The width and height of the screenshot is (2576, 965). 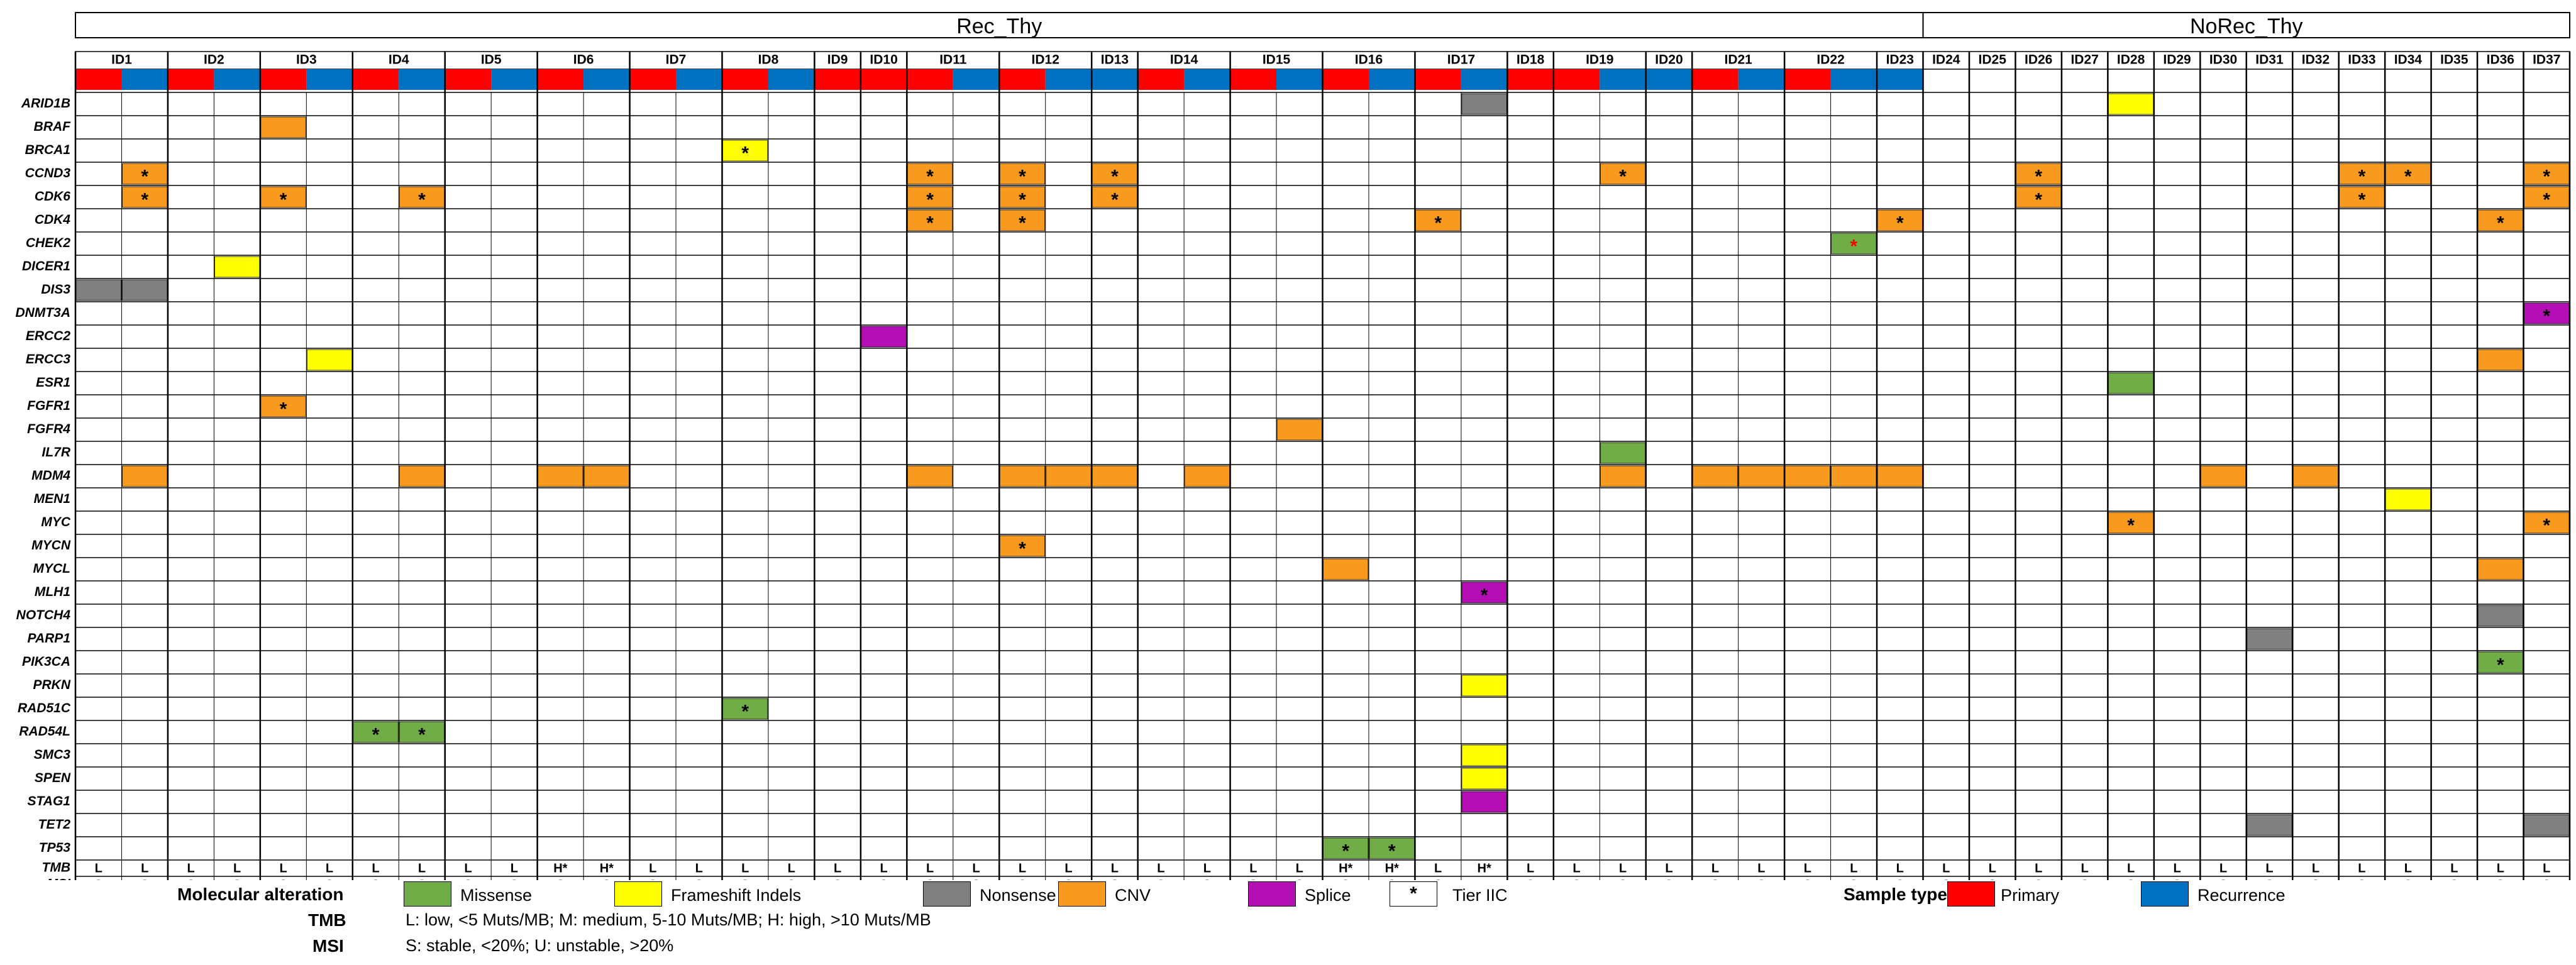 What do you see at coordinates (53, 382) in the screenshot?
I see `gene-label: ESR1` at bounding box center [53, 382].